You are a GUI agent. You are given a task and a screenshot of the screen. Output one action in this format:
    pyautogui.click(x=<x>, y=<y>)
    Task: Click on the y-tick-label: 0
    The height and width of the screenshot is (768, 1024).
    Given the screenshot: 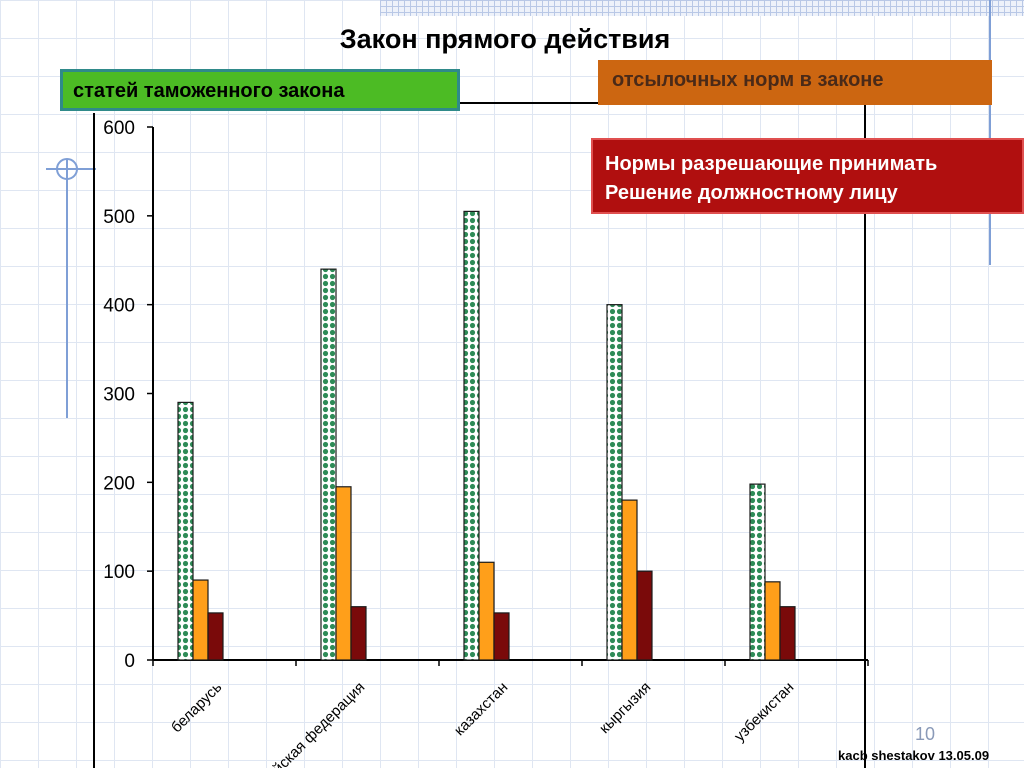 What is the action you would take?
    pyautogui.click(x=129, y=661)
    